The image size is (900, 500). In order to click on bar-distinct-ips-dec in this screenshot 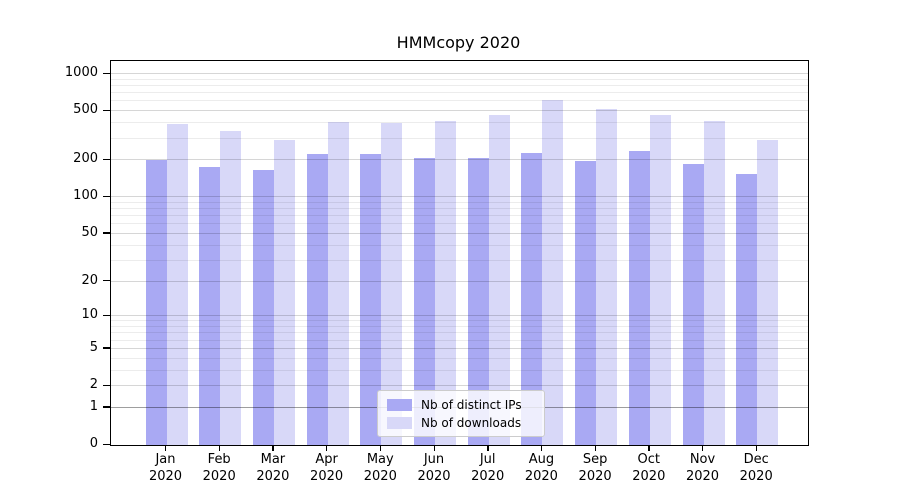, I will do `click(747, 309)`.